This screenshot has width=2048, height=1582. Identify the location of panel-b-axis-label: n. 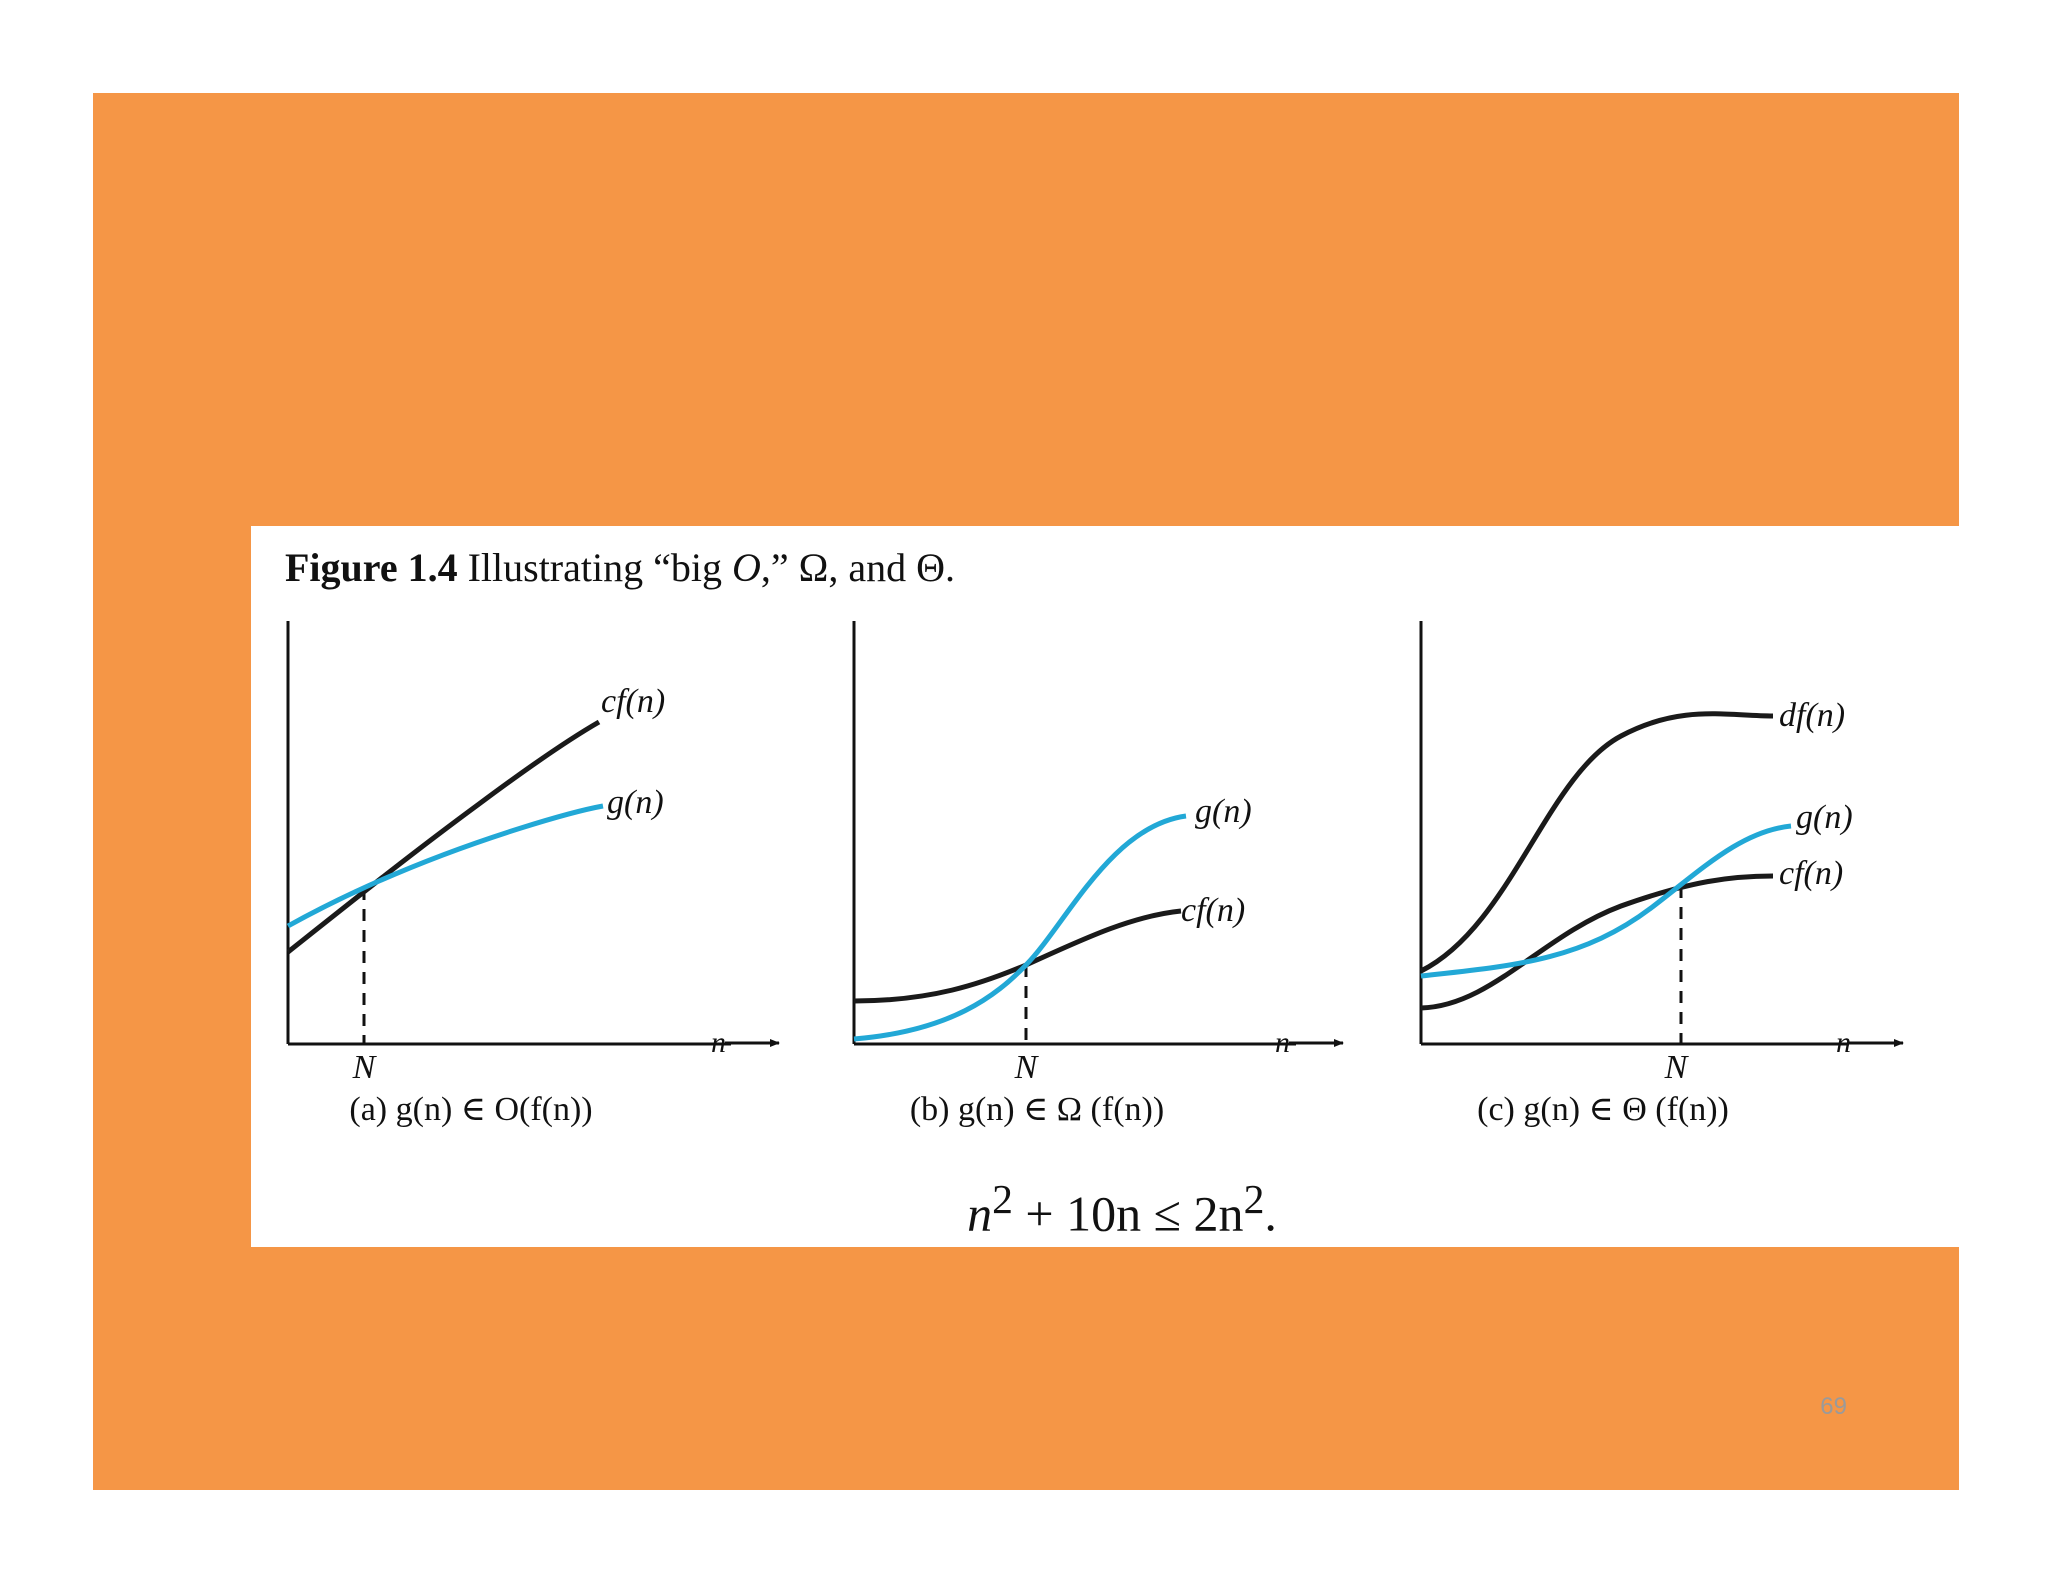
(1282, 1042).